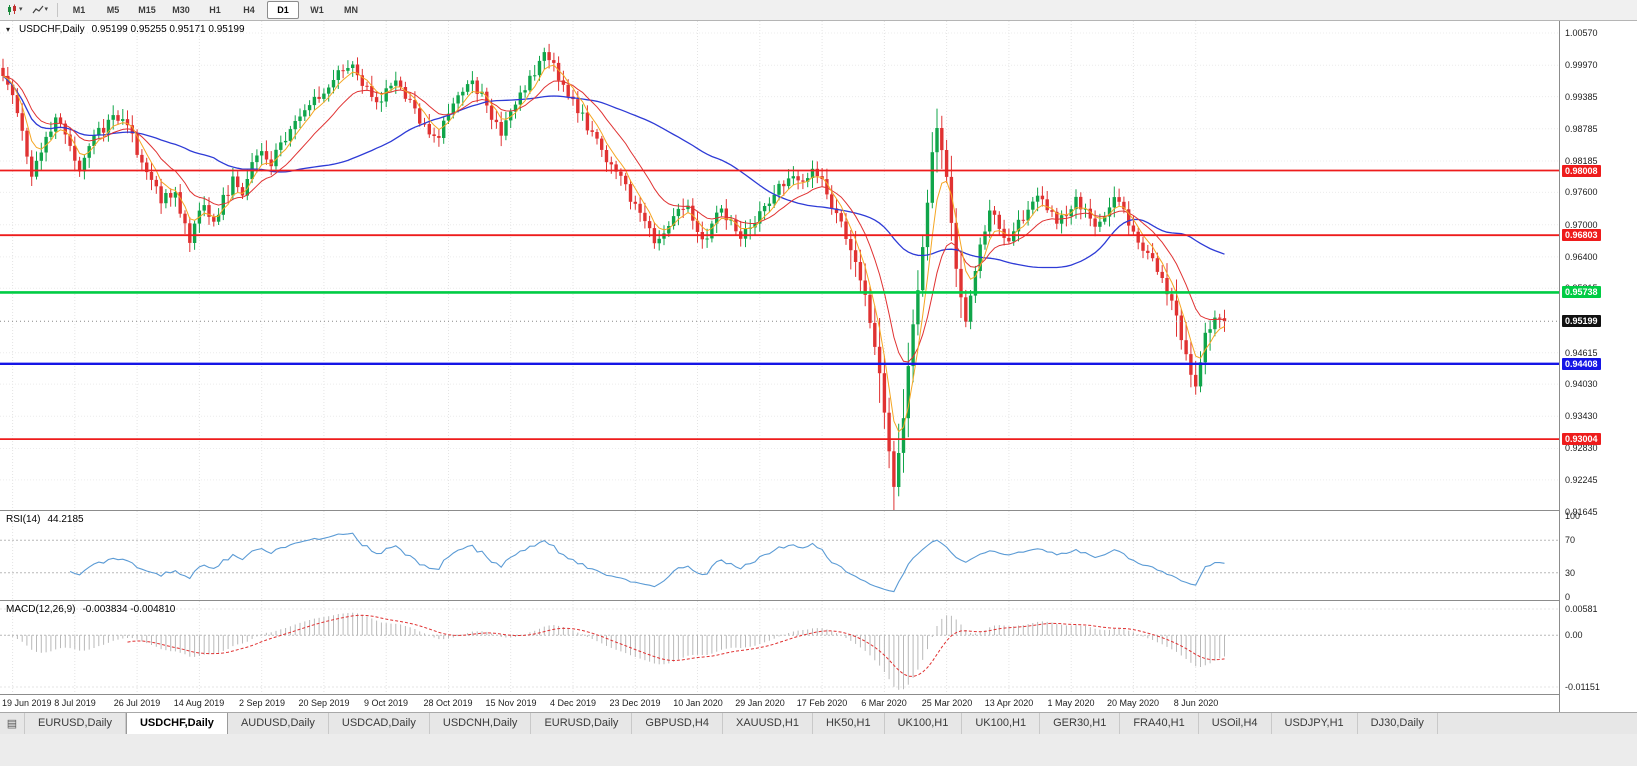  I want to click on timeframe-button-m5: M5, so click(113, 10).